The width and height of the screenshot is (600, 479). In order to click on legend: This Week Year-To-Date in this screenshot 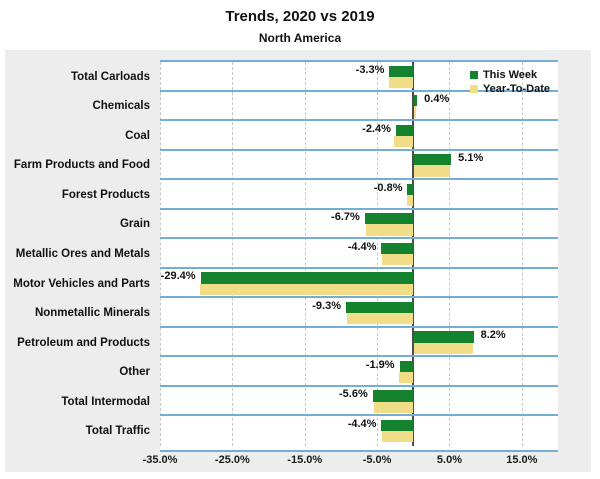, I will do `click(509, 82)`.